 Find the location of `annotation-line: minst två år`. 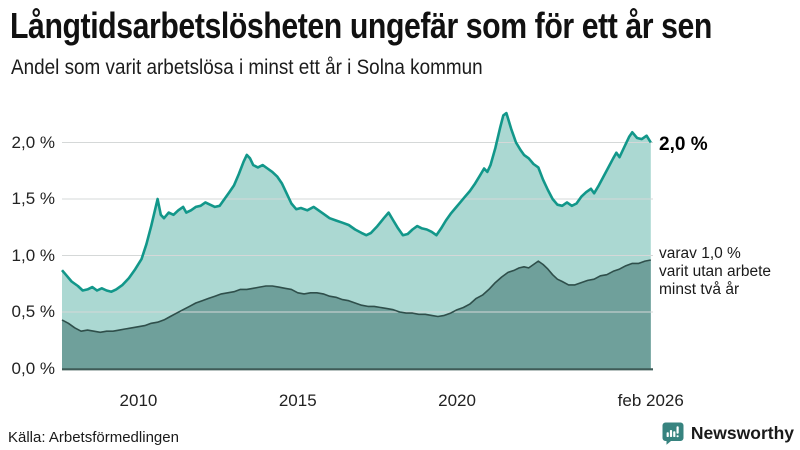

annotation-line: minst två år is located at coordinates (699, 289).